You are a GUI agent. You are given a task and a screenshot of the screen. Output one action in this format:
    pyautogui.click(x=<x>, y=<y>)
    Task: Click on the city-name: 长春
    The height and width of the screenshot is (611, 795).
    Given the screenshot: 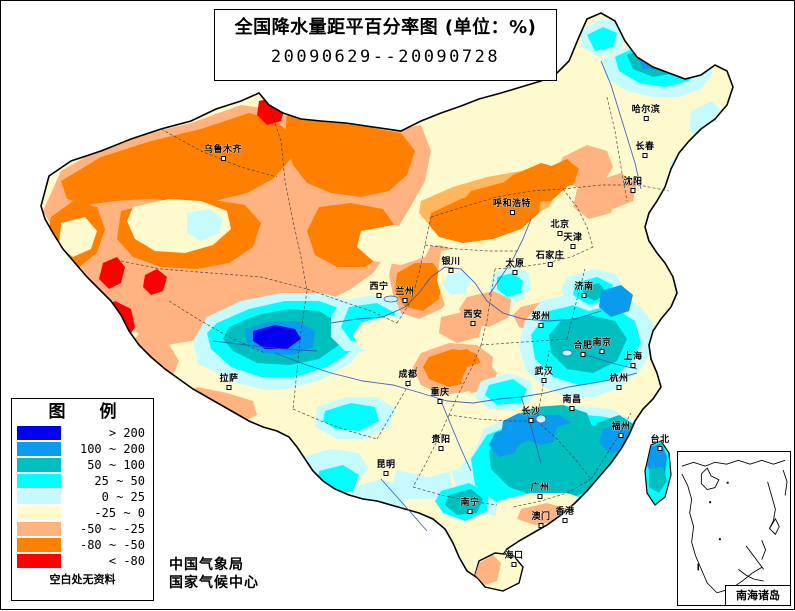 What is the action you would take?
    pyautogui.click(x=645, y=147)
    